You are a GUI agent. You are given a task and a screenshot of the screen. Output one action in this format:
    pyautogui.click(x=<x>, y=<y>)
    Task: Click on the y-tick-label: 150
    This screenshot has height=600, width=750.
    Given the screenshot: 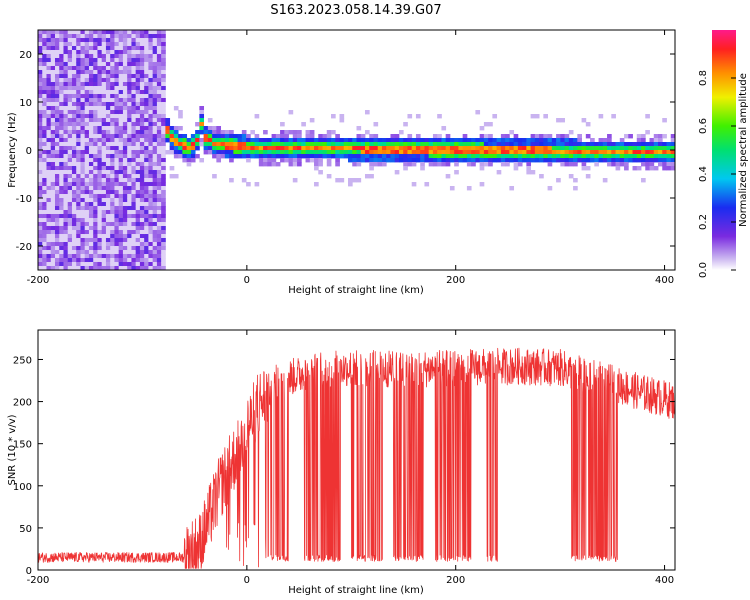 What is the action you would take?
    pyautogui.click(x=22, y=445)
    